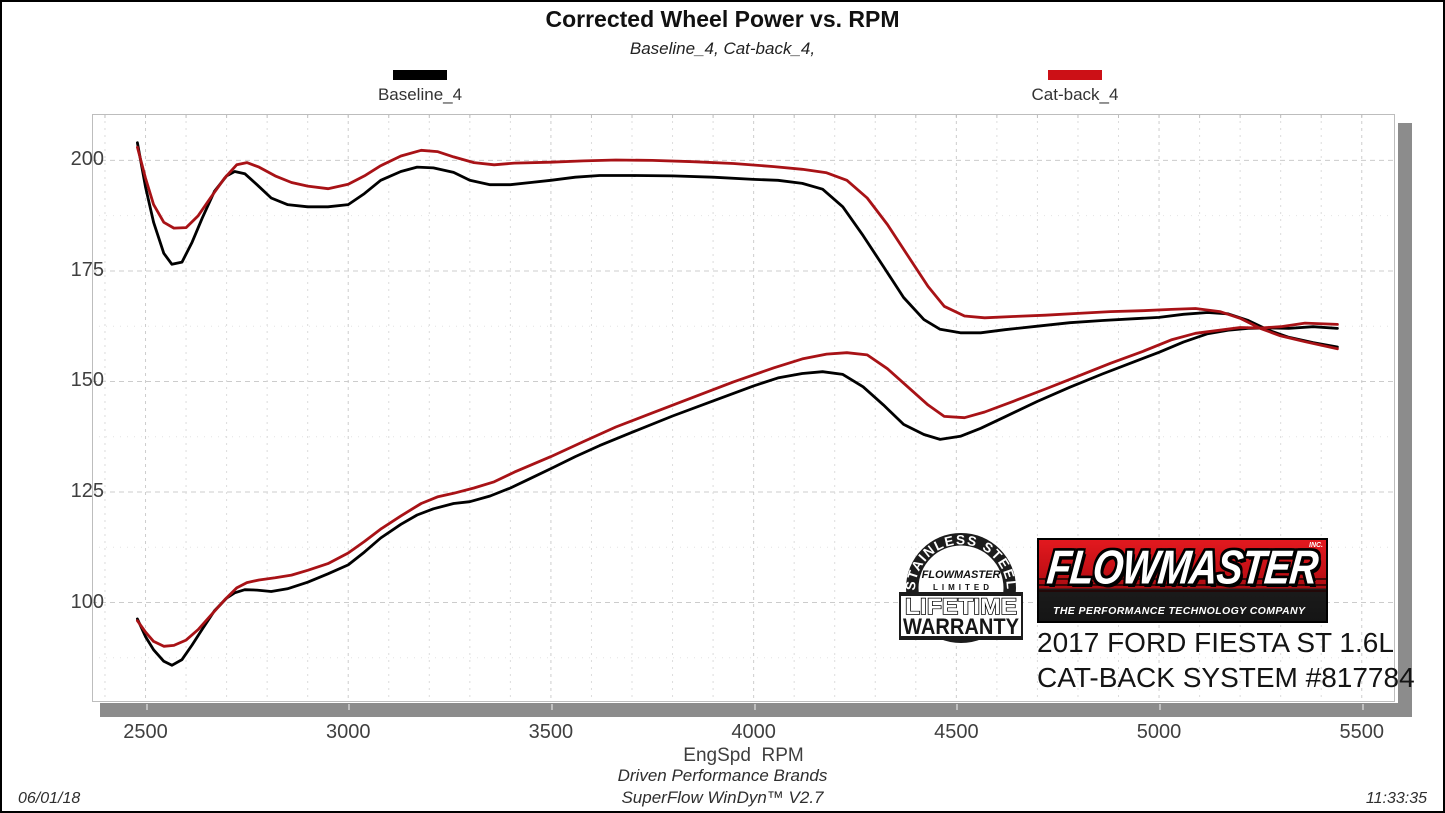 This screenshot has width=1445, height=813. I want to click on badge-lifetime-text: LIFETIME, so click(961, 606).